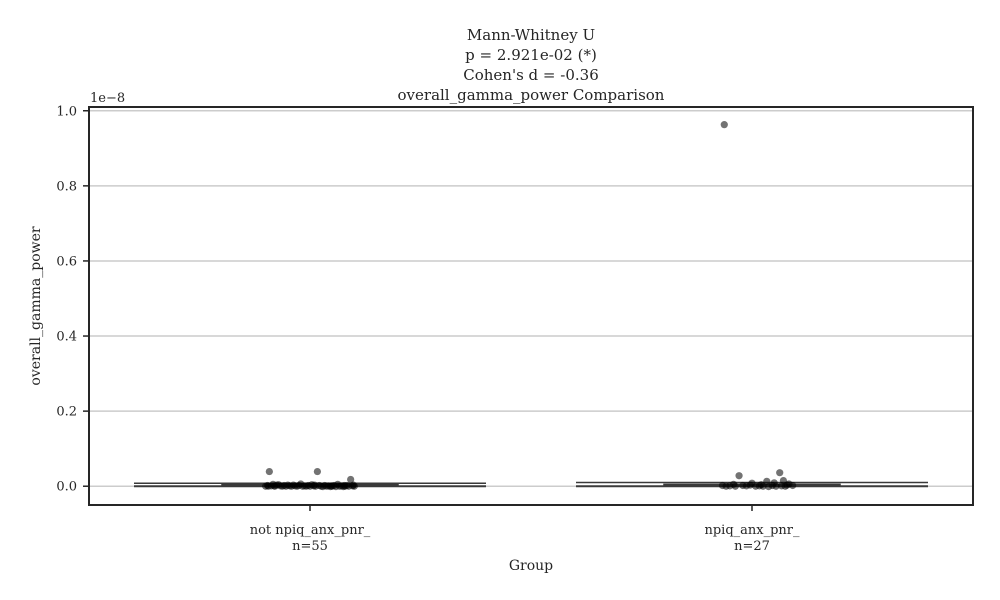  I want to click on y-tick-label: 0.4, so click(66, 337).